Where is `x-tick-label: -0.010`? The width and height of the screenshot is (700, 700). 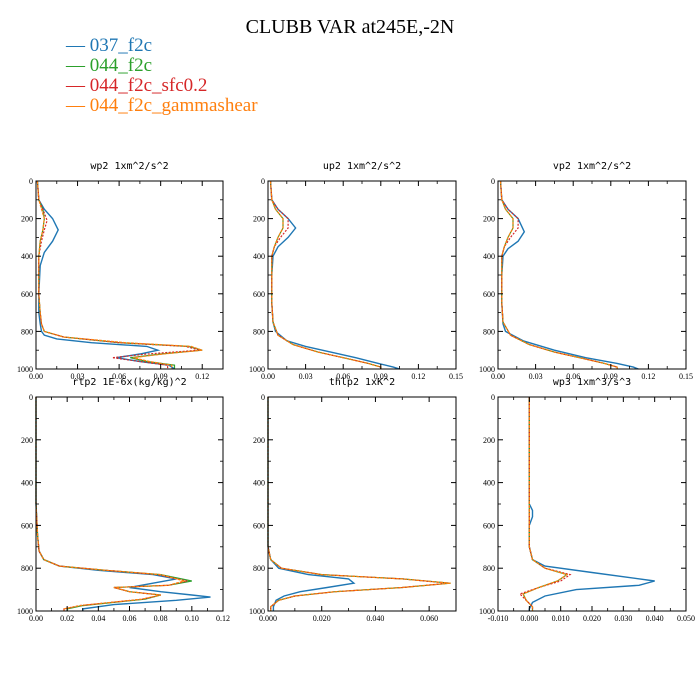
x-tick-label: -0.010 is located at coordinates (498, 618).